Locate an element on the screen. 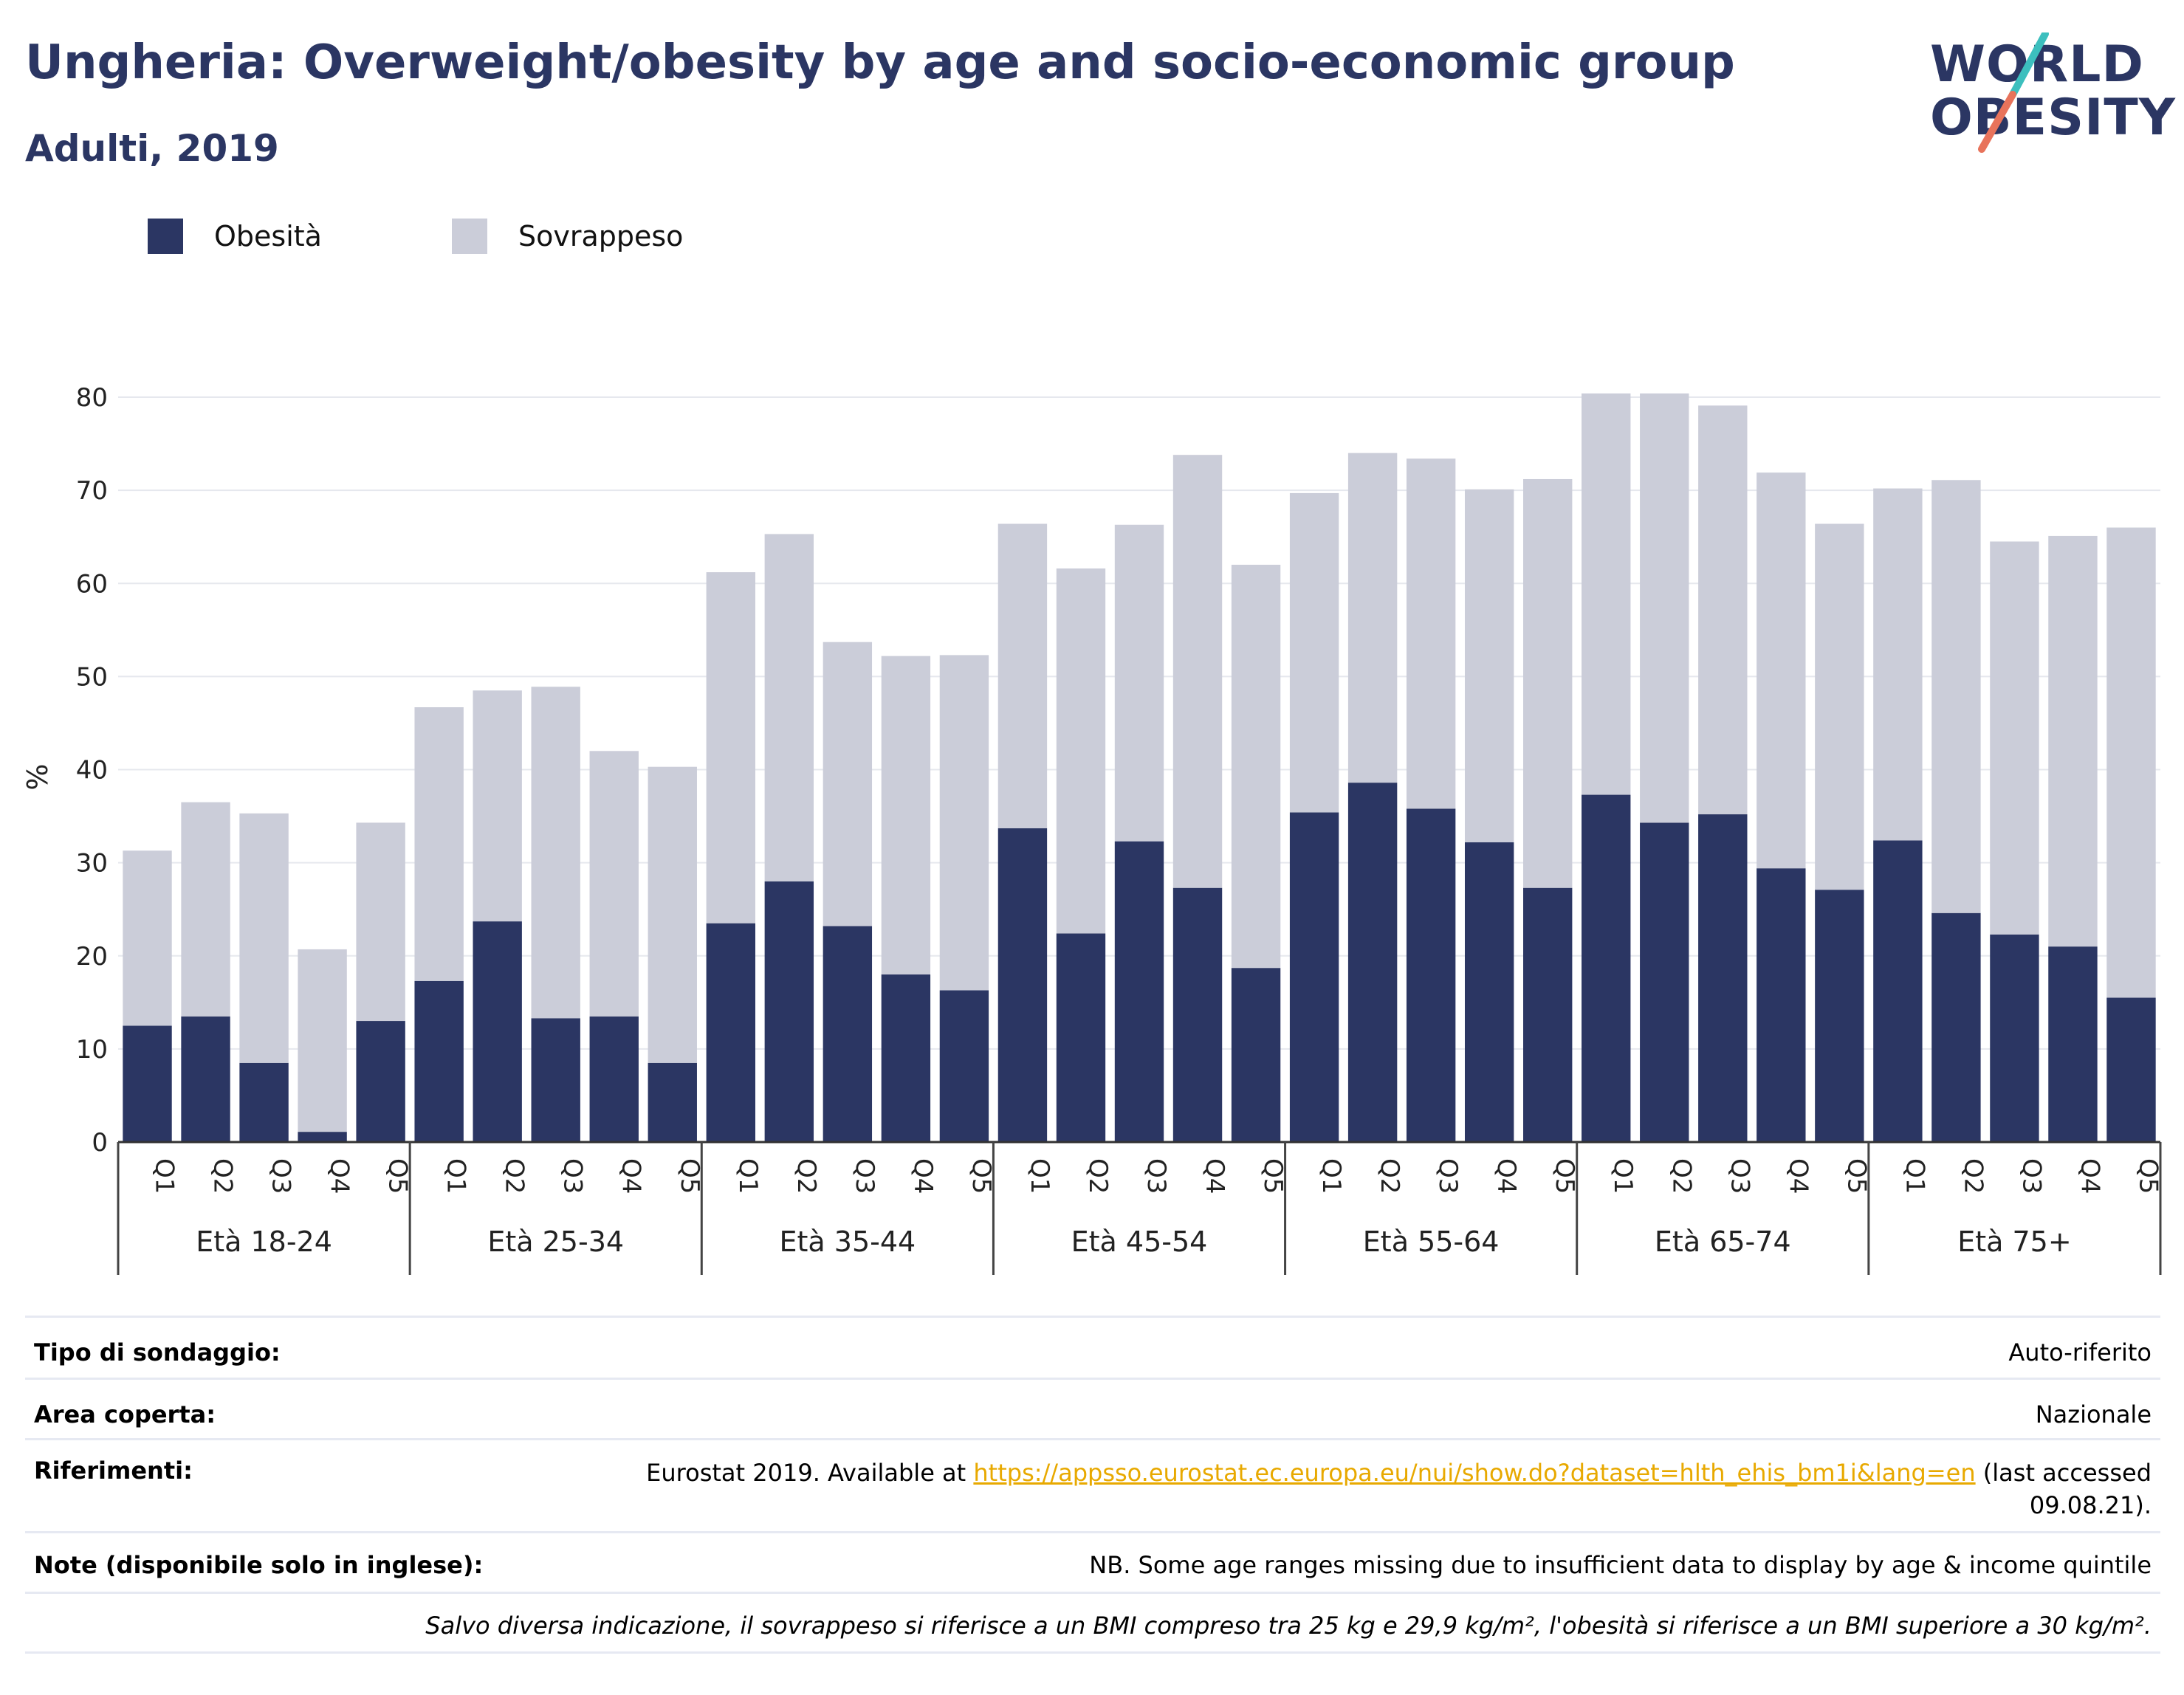 The height and width of the screenshot is (1695, 2184). group-label: Età 75+ is located at coordinates (2014, 1241).